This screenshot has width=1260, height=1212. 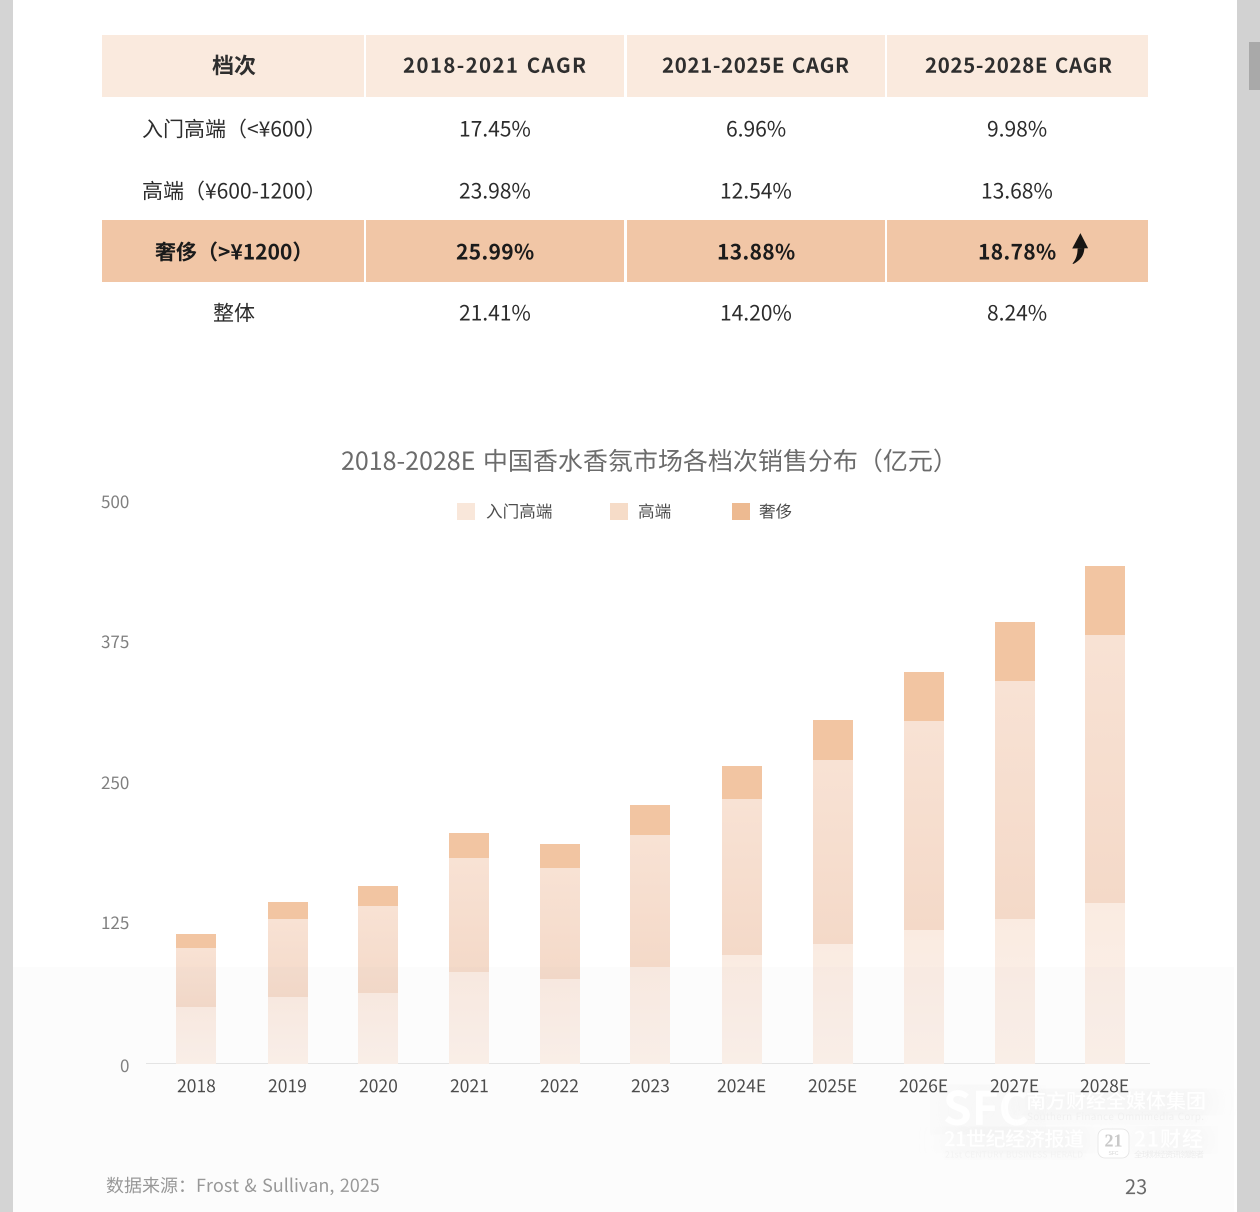 I want to click on svg-text: SFC, so click(x=1114, y=1154).